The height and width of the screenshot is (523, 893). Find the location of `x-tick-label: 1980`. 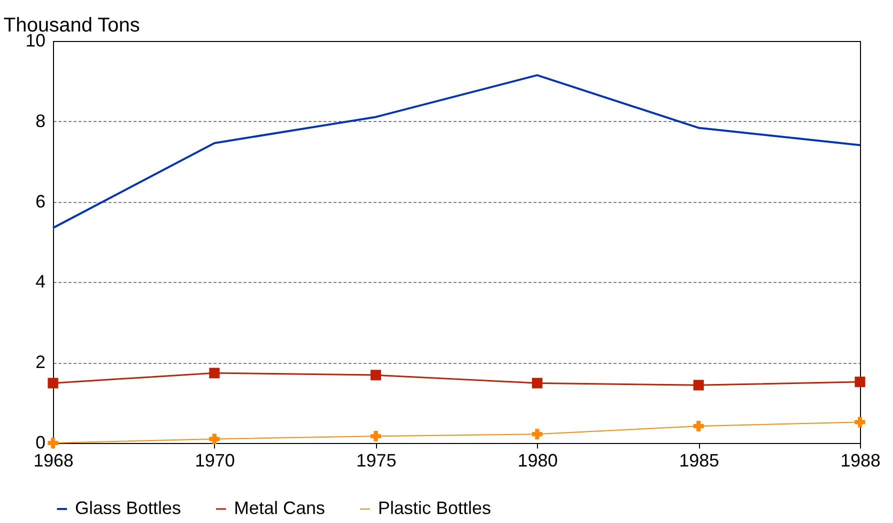

x-tick-label: 1980 is located at coordinates (538, 460).